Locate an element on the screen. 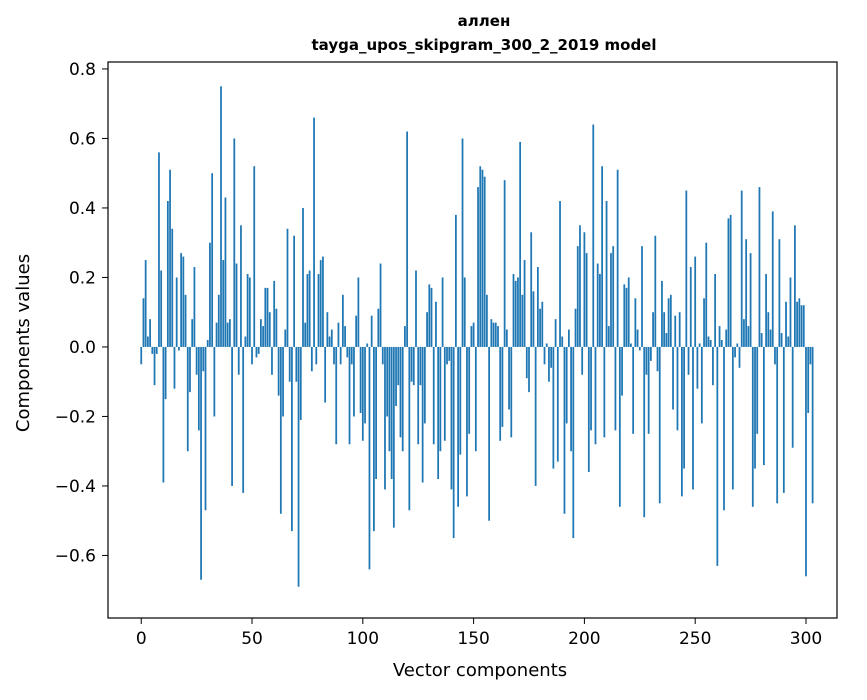 The image size is (867, 700). x-axis-ticks: 0 50 100 150 200 250 300 is located at coordinates (479, 633).